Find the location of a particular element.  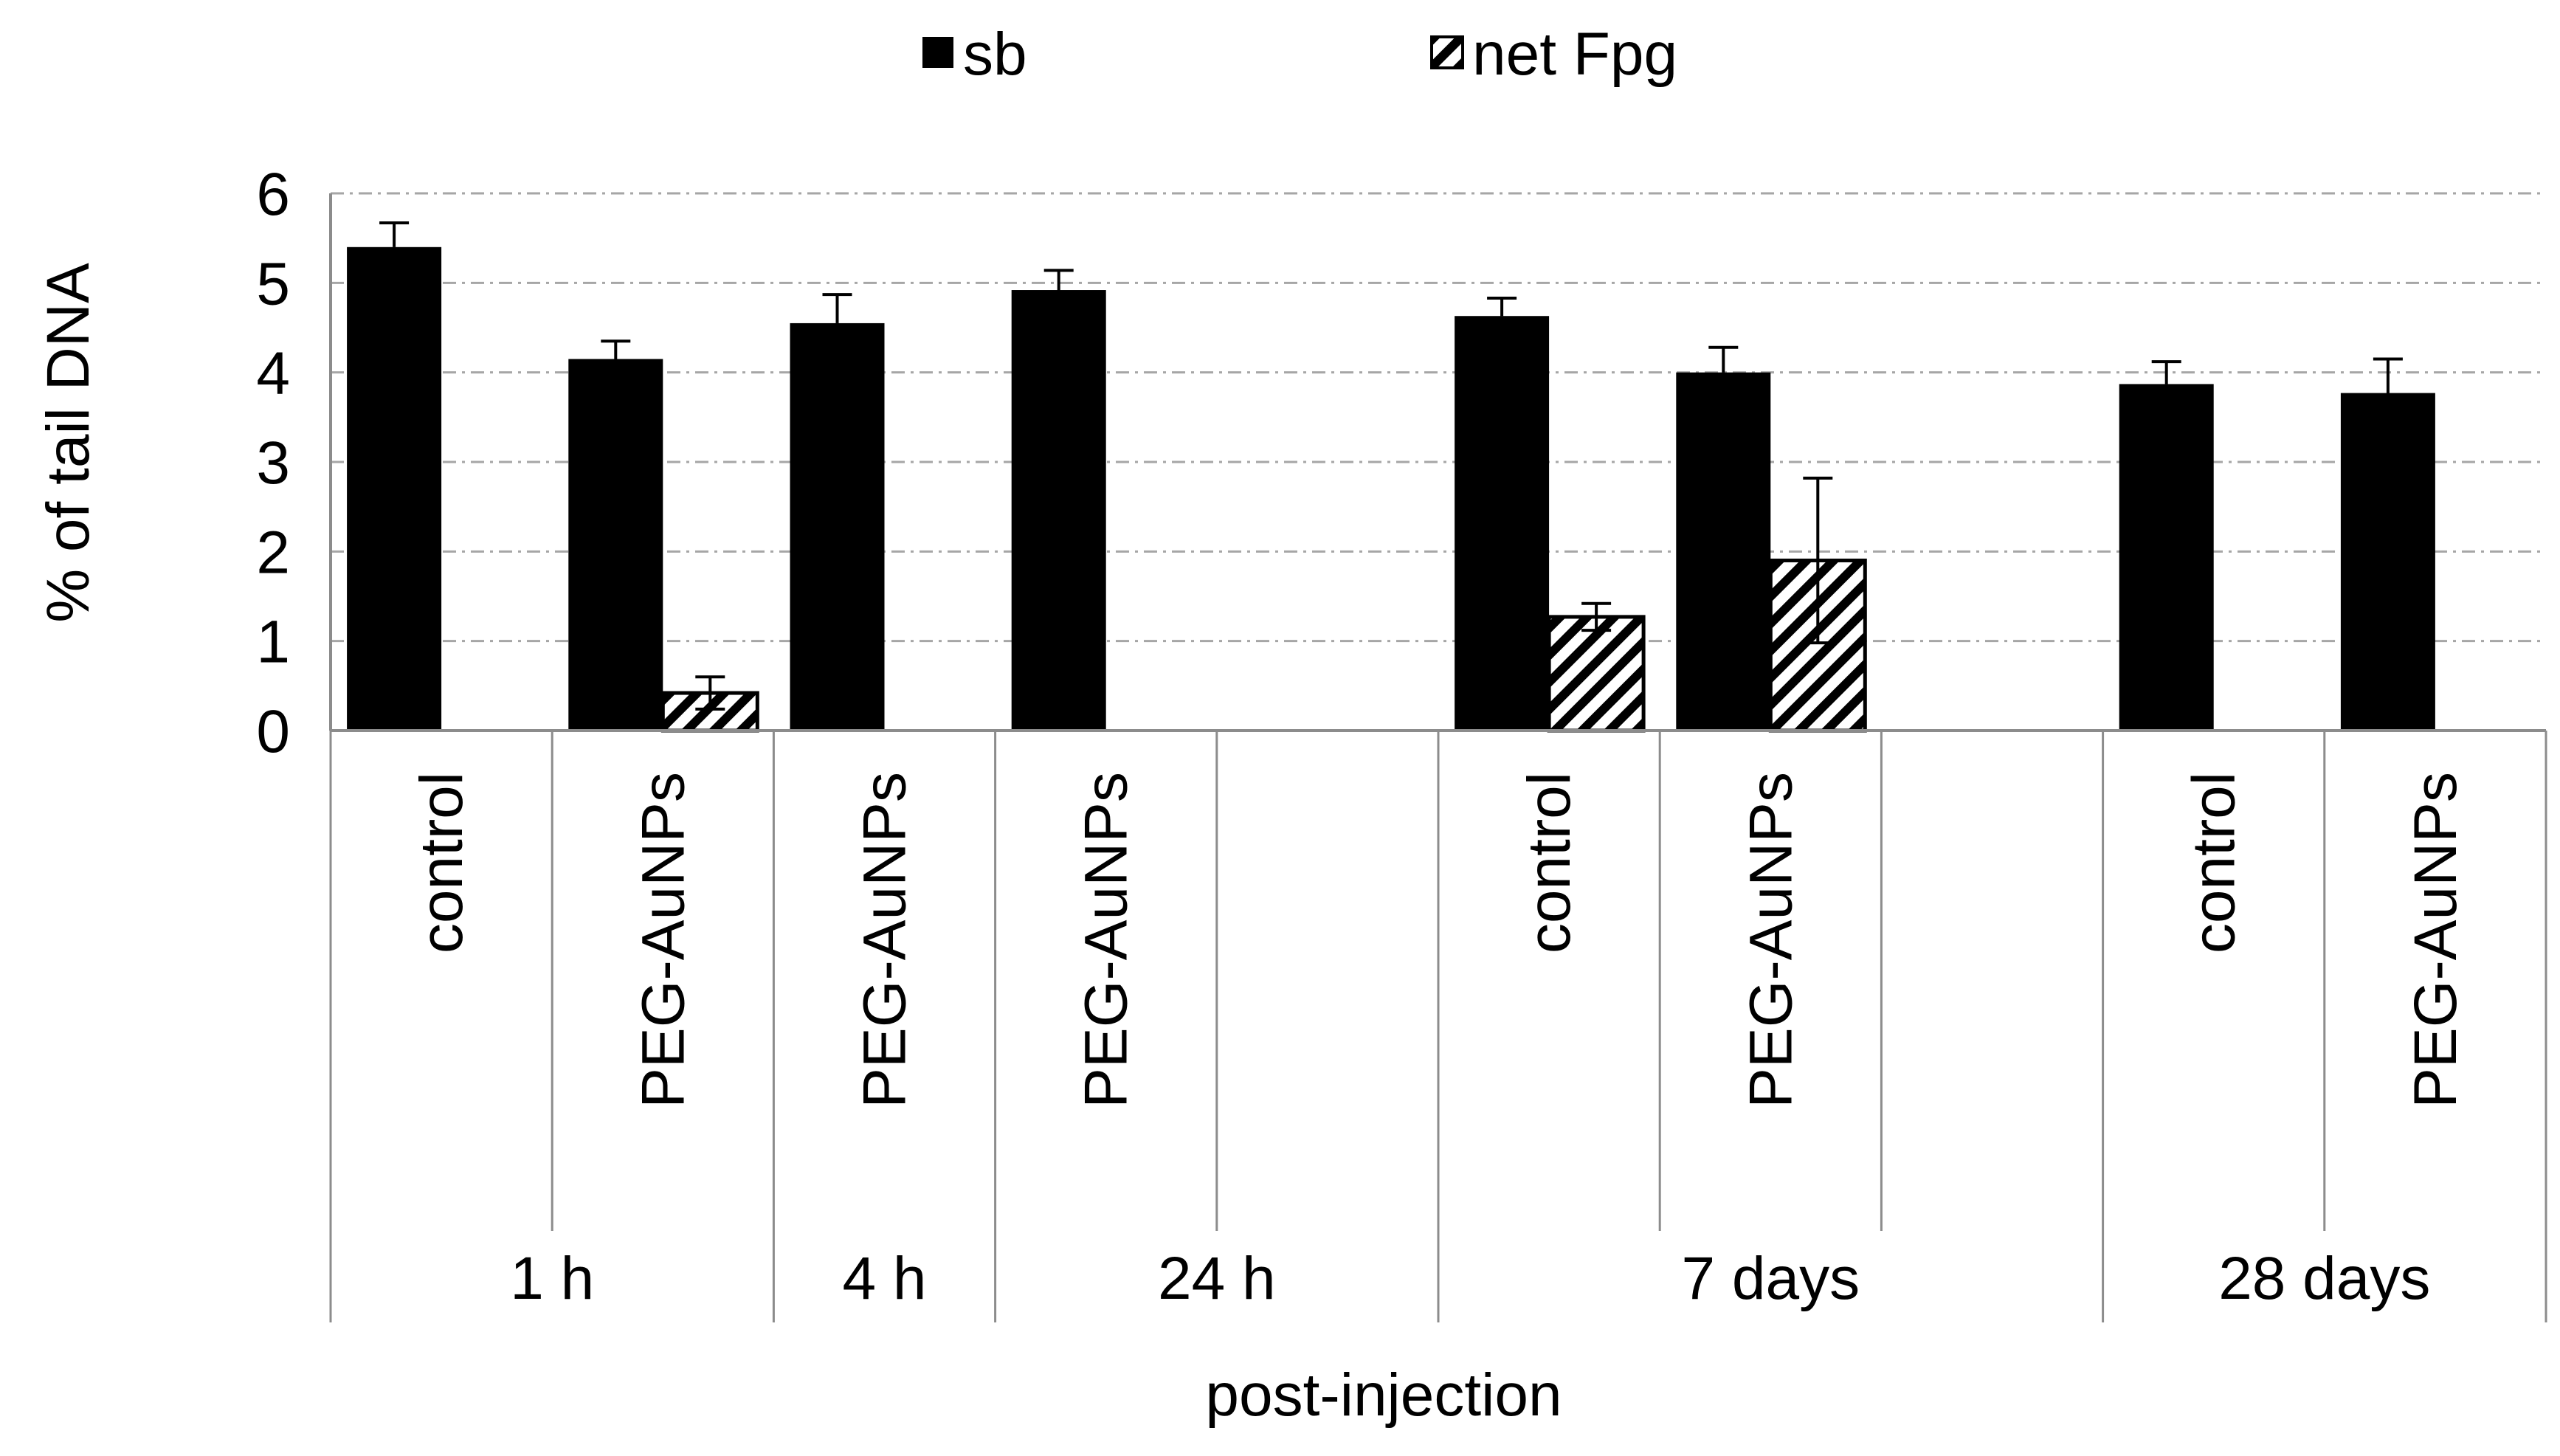

y-tick-label: 5 is located at coordinates (273, 283).